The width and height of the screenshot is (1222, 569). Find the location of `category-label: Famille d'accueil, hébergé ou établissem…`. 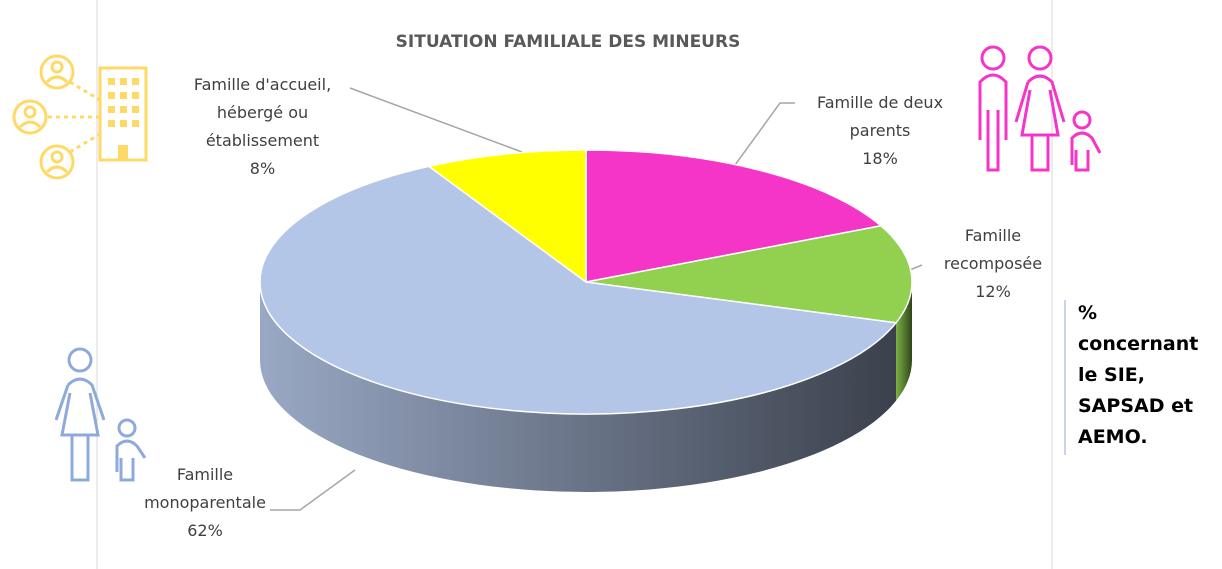

category-label: Famille d'accueil, hébergé ou établissem… is located at coordinates (262, 112).